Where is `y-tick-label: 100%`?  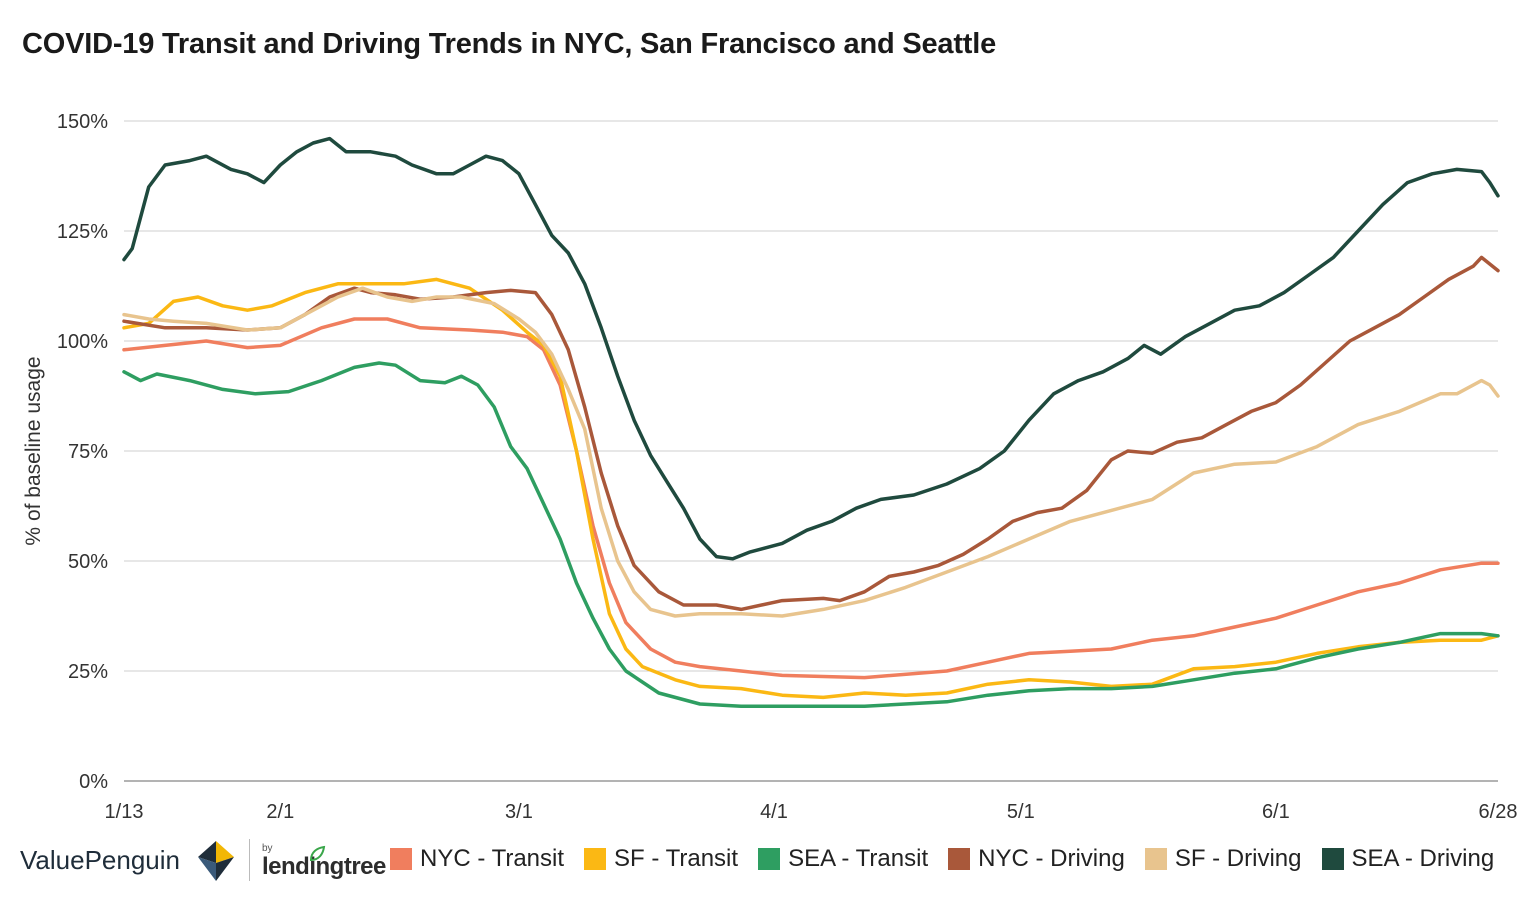 y-tick-label: 100% is located at coordinates (82, 342).